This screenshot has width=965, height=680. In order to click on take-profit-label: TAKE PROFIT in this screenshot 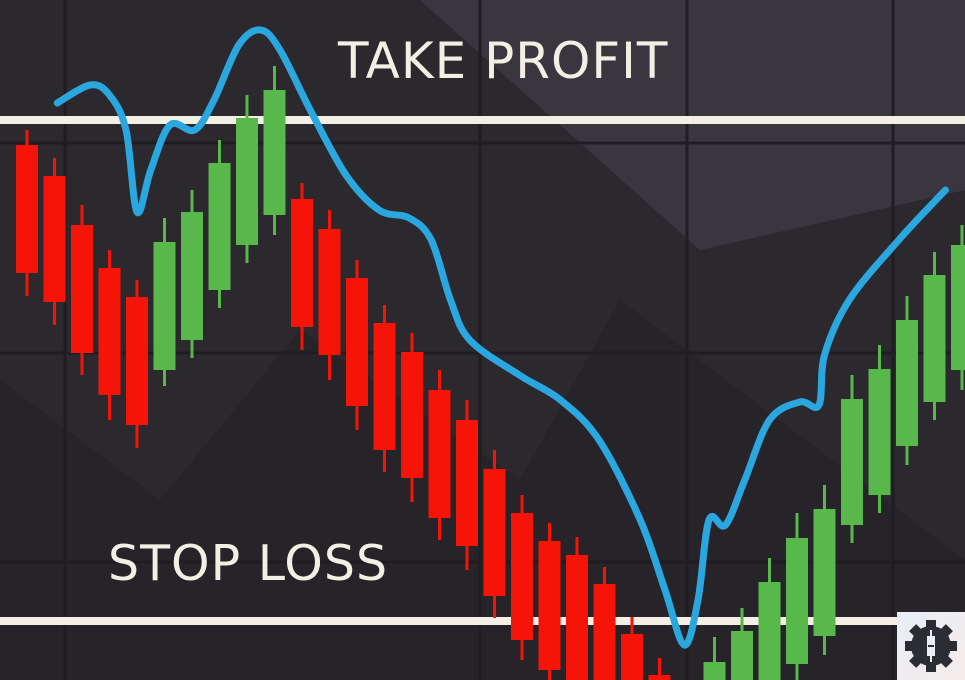, I will do `click(503, 61)`.